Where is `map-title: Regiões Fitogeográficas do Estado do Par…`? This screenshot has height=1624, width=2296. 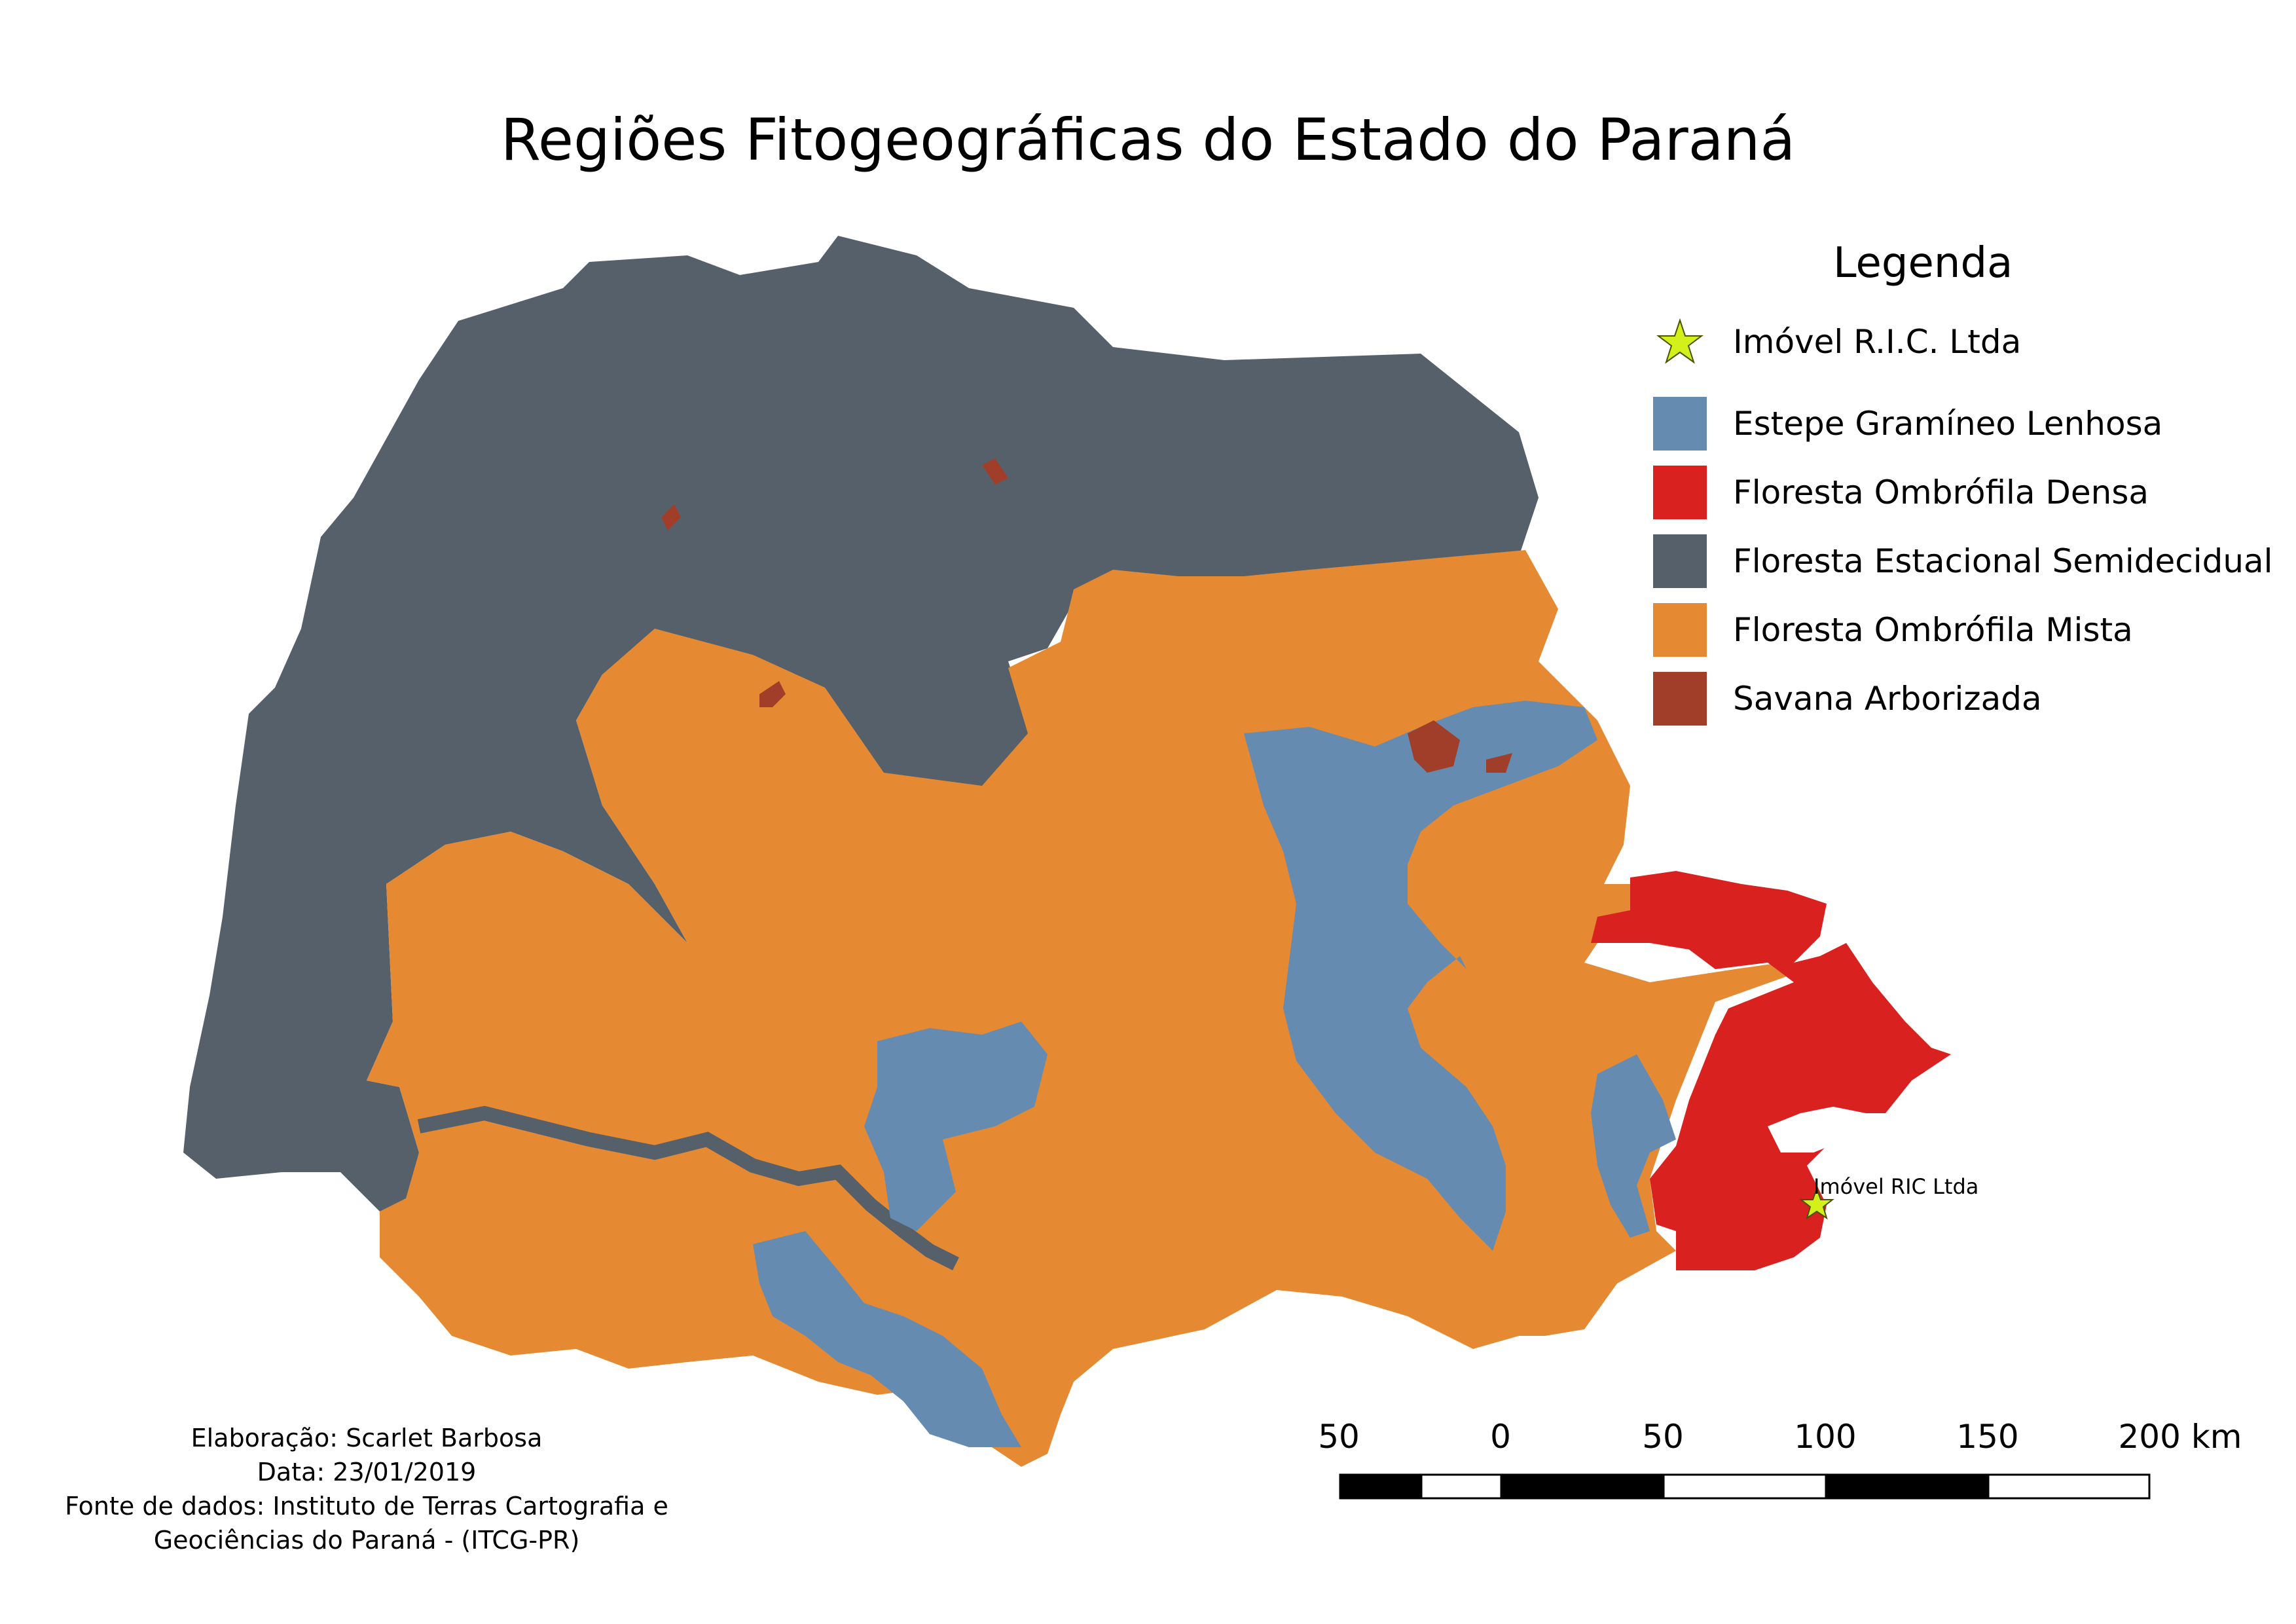 map-title: Regiões Fitogeográficas do Estado do Par… is located at coordinates (1148, 140).